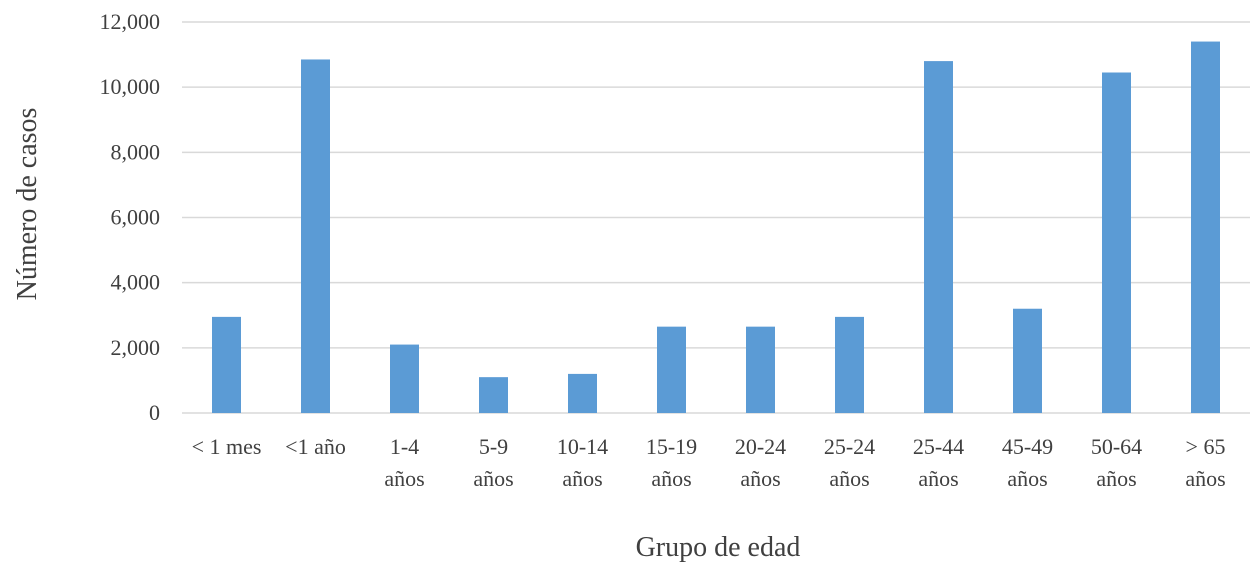 The width and height of the screenshot is (1252, 563). What do you see at coordinates (849, 462) in the screenshot?
I see `x-category-label: 25-24 años` at bounding box center [849, 462].